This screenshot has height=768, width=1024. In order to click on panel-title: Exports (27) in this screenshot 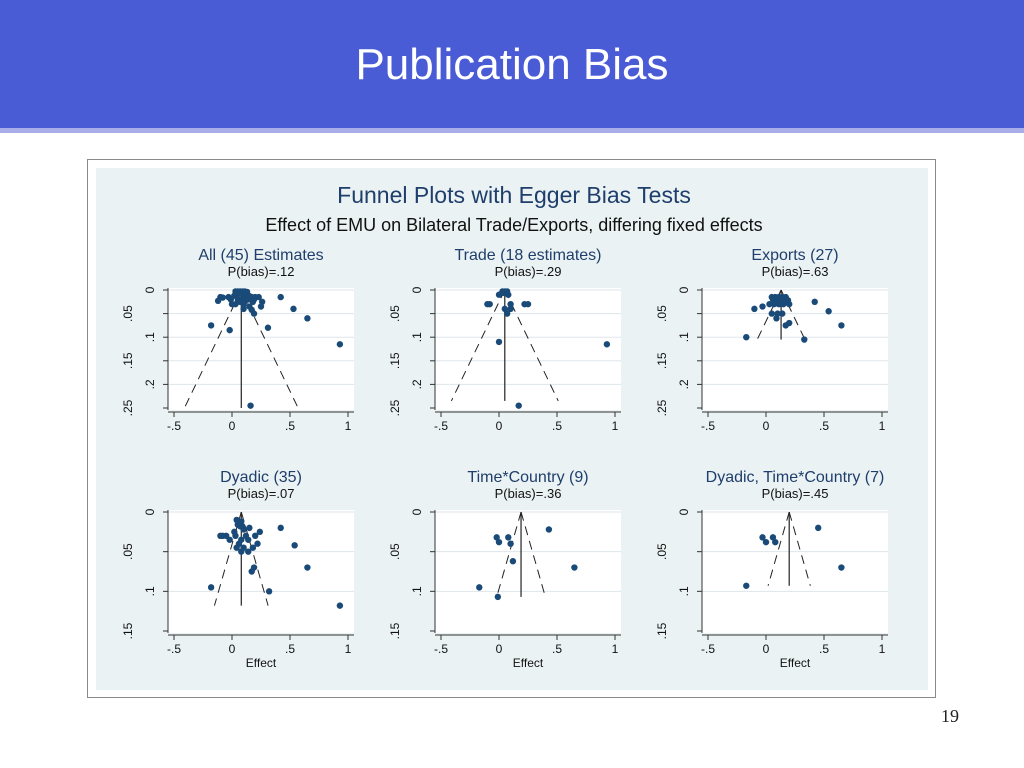, I will do `click(794, 255)`.